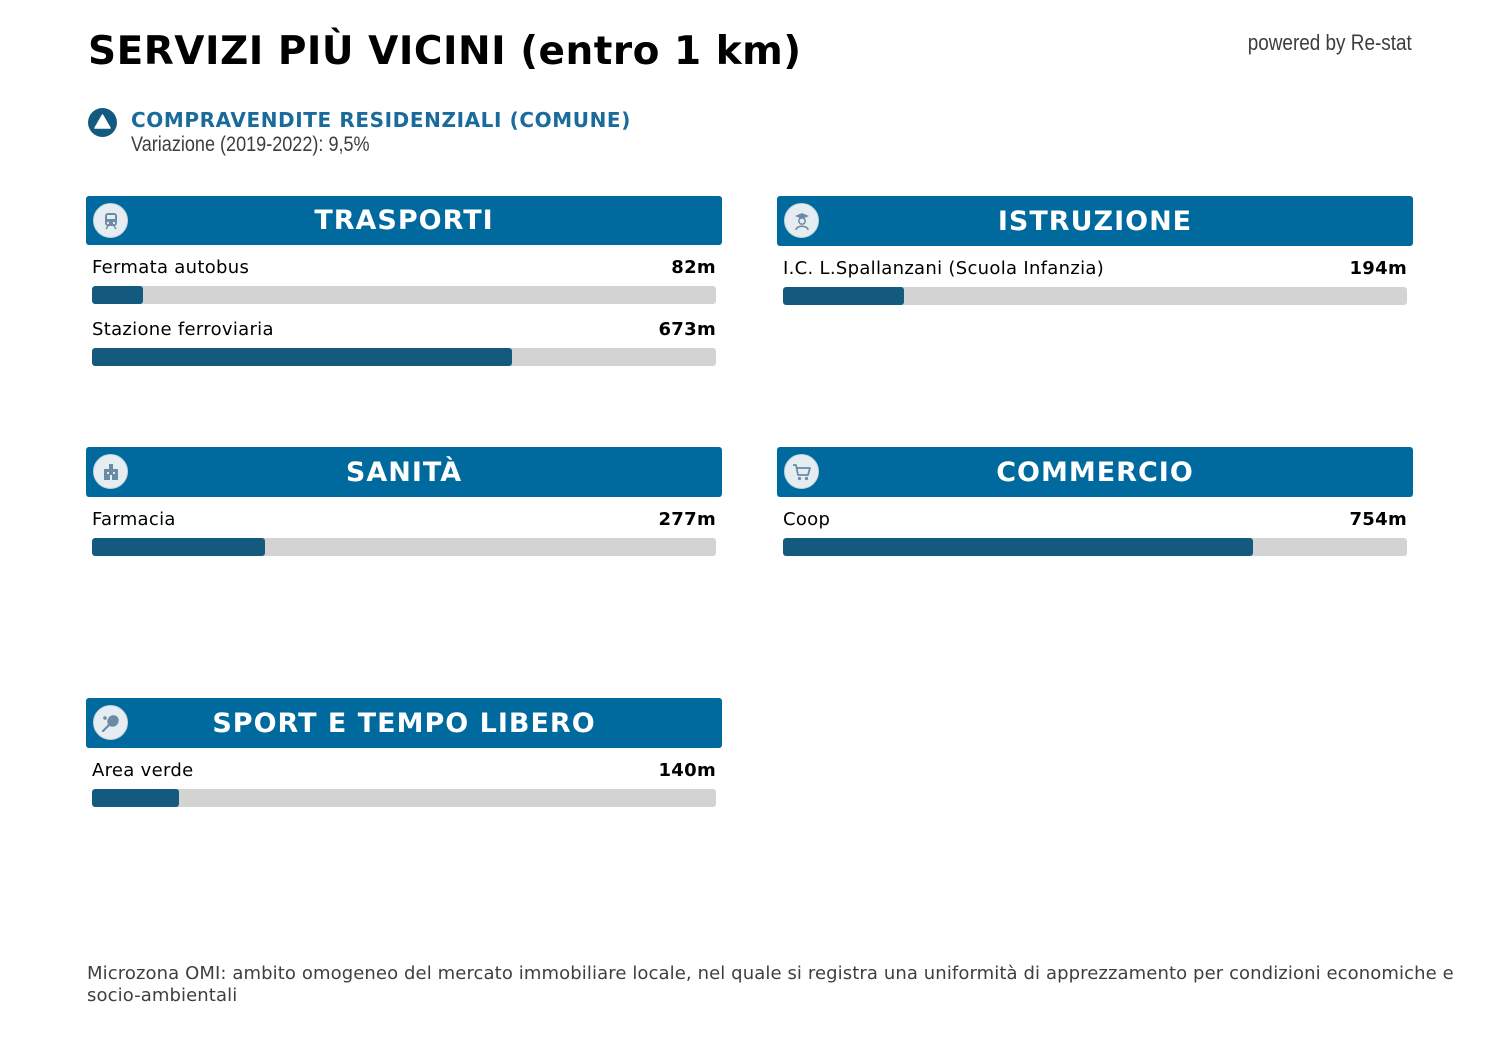 The width and height of the screenshot is (1500, 1039). What do you see at coordinates (445, 51) in the screenshot?
I see `page-title: SERVIZI PIÙ VICINI (entro 1 km)` at bounding box center [445, 51].